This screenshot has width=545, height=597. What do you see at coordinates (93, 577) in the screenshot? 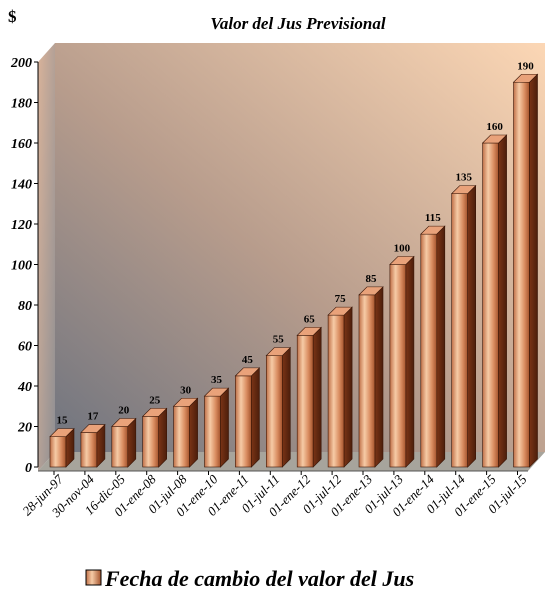
I see `legend-swatch` at bounding box center [93, 577].